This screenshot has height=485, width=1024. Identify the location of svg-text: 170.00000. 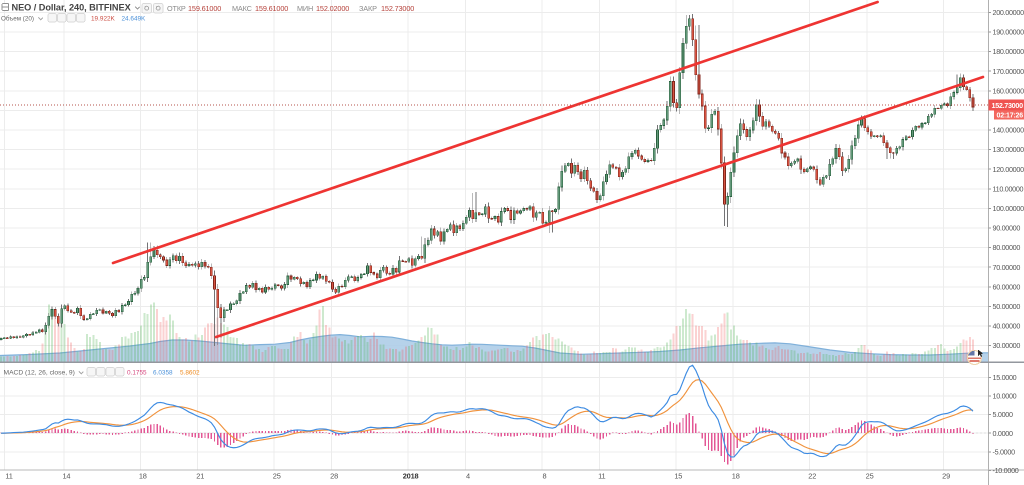
(1008, 71).